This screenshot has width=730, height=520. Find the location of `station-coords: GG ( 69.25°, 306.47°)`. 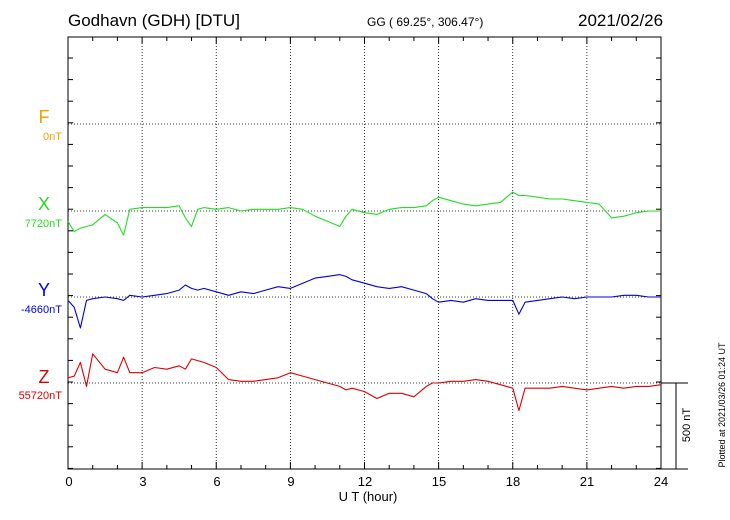

station-coords: GG ( 69.25°, 306.47°) is located at coordinates (425, 22).